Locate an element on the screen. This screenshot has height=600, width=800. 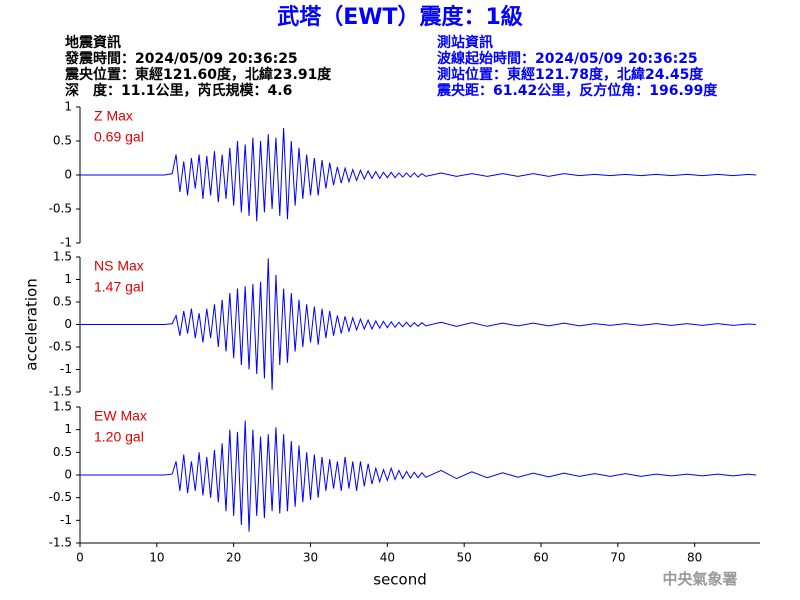
x-tick-label: 50 is located at coordinates (464, 558).